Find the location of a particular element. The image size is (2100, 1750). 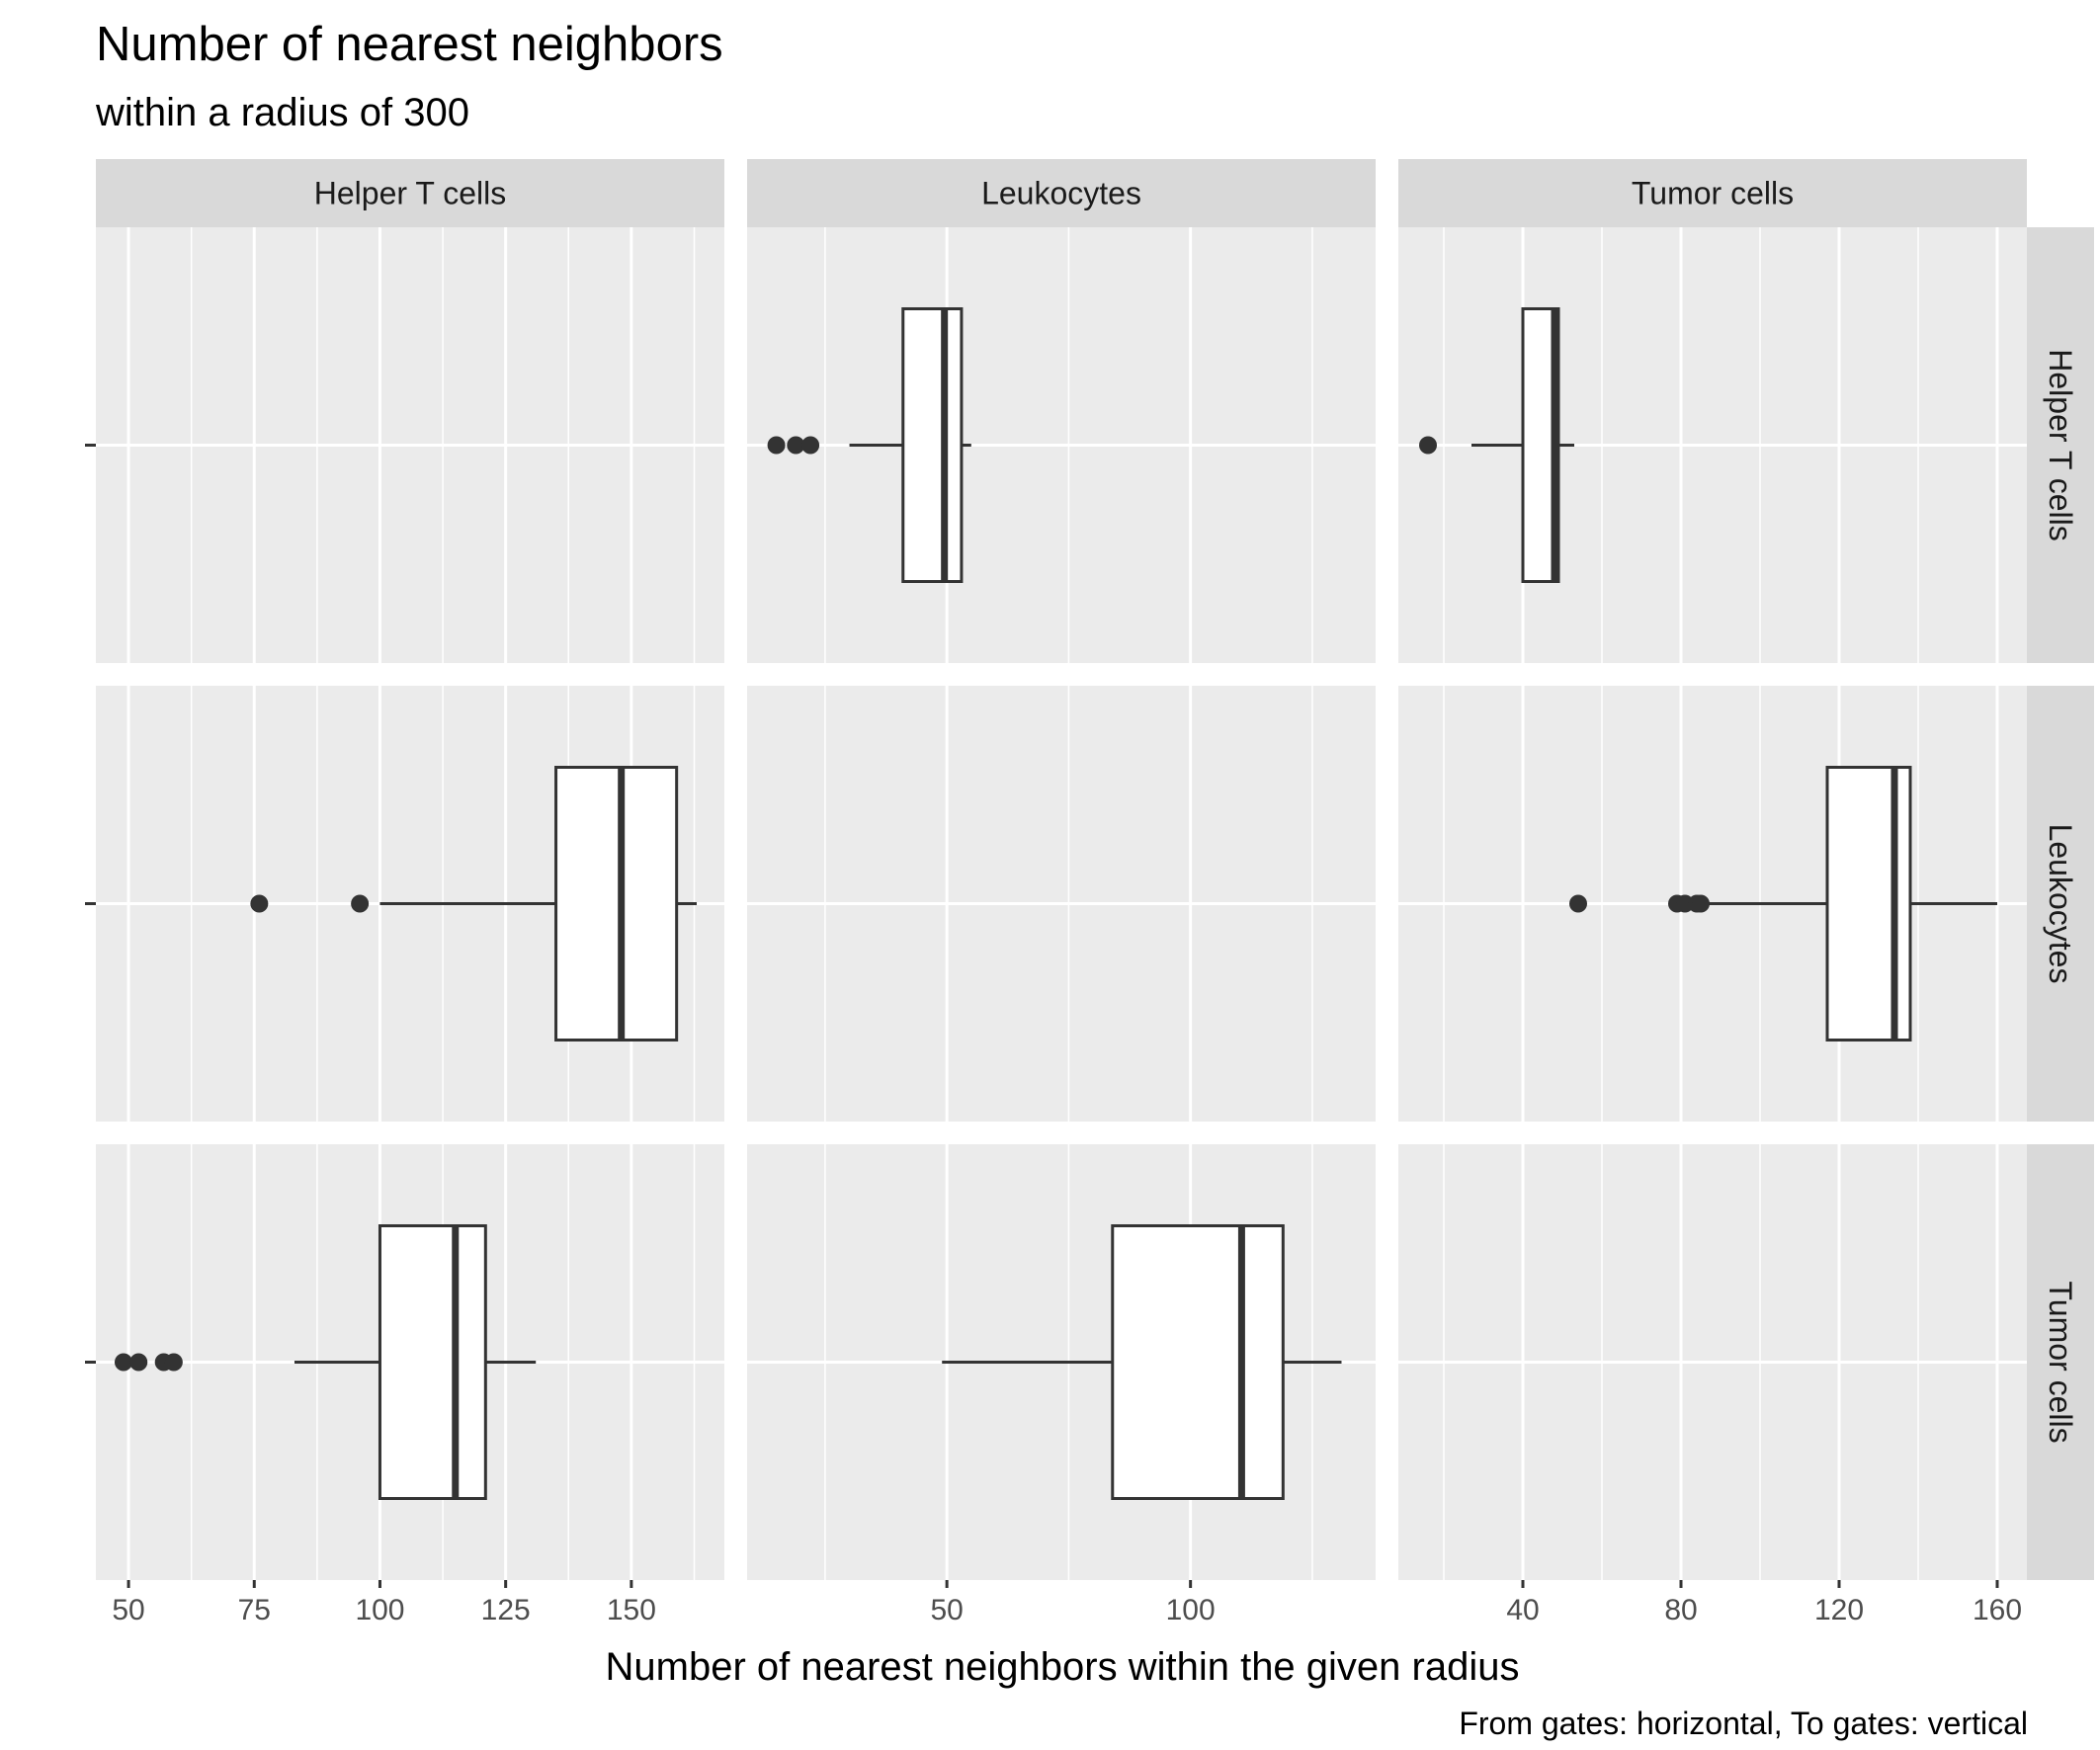

panel-tumor-cells-to-tumor-cells is located at coordinates (1712, 1362).